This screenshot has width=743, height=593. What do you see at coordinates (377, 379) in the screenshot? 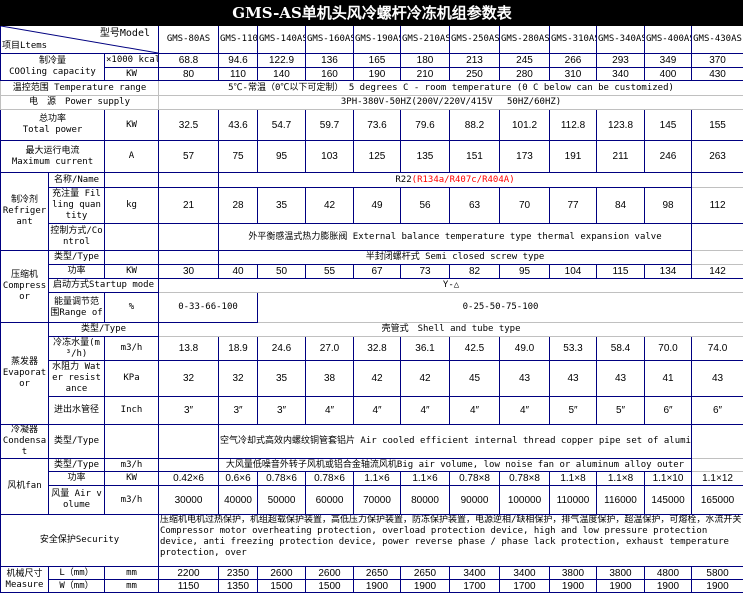
I see `value-cell: 42` at bounding box center [377, 379].